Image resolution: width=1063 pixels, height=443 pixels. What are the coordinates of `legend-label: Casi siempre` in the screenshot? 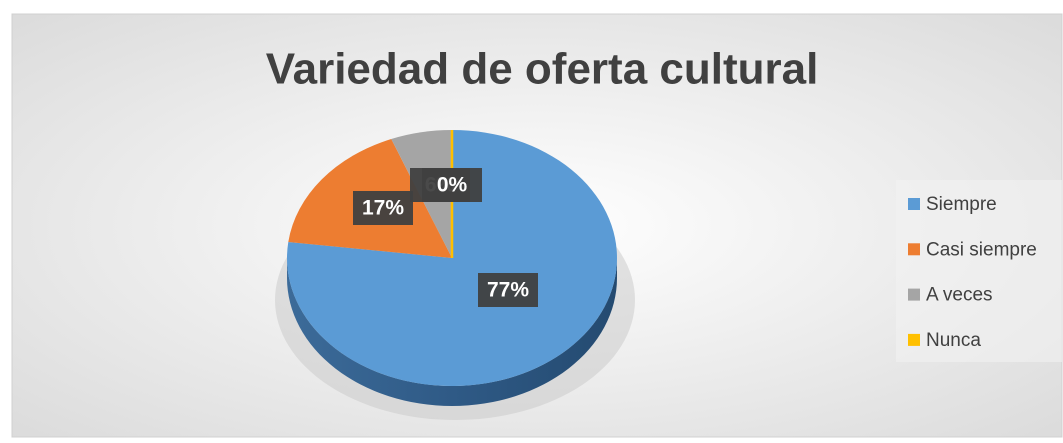 It's located at (981, 249).